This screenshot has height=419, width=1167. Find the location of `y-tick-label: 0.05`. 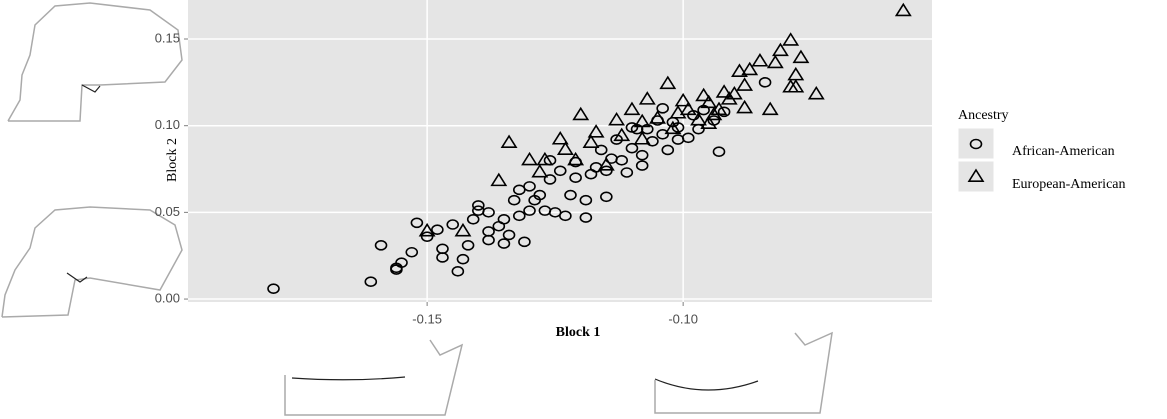

y-tick-label: 0.05 is located at coordinates (167, 211).